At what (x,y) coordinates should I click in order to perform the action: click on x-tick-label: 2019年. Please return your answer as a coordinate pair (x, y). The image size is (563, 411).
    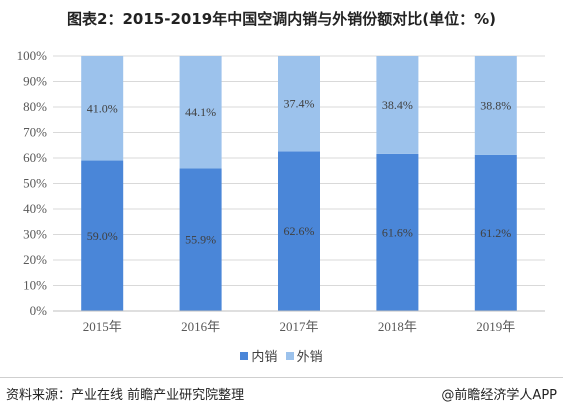
    Looking at the image, I should click on (495, 326).